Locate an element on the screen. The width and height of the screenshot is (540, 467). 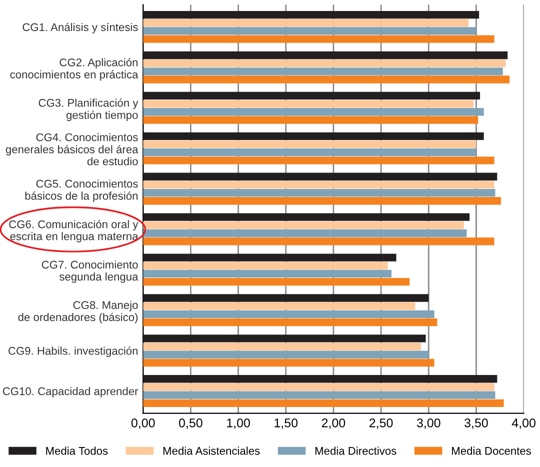
legend-label: Media Asistenciales is located at coordinates (211, 450).